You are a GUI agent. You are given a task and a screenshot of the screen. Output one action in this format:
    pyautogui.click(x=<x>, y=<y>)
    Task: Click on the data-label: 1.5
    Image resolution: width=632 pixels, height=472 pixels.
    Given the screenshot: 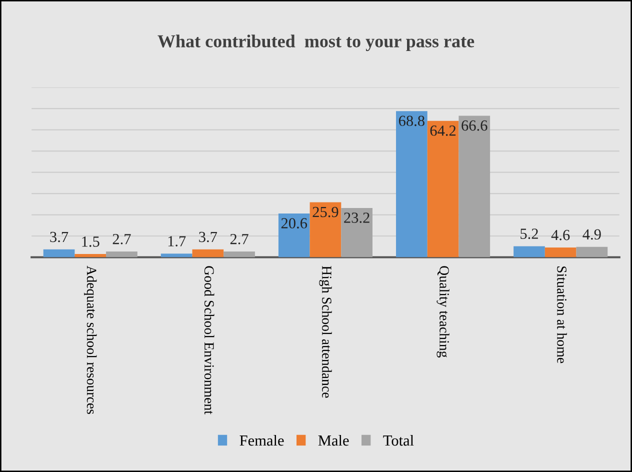 What is the action you would take?
    pyautogui.click(x=91, y=241)
    